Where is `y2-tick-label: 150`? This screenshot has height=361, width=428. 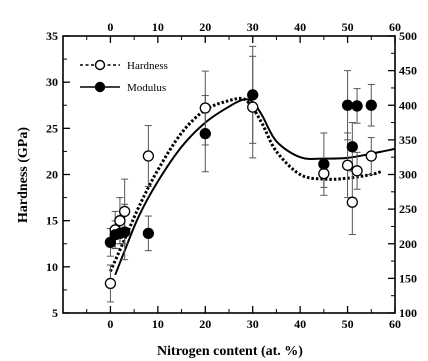 y2-tick-label: 150 is located at coordinates (408, 278).